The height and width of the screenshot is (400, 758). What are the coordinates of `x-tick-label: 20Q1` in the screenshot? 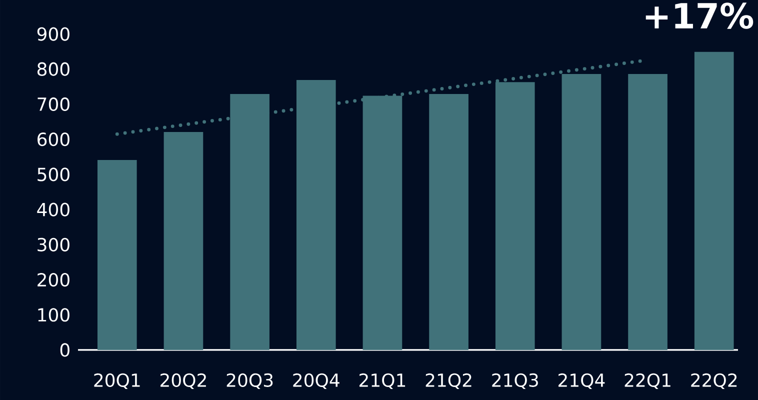 It's located at (117, 381).